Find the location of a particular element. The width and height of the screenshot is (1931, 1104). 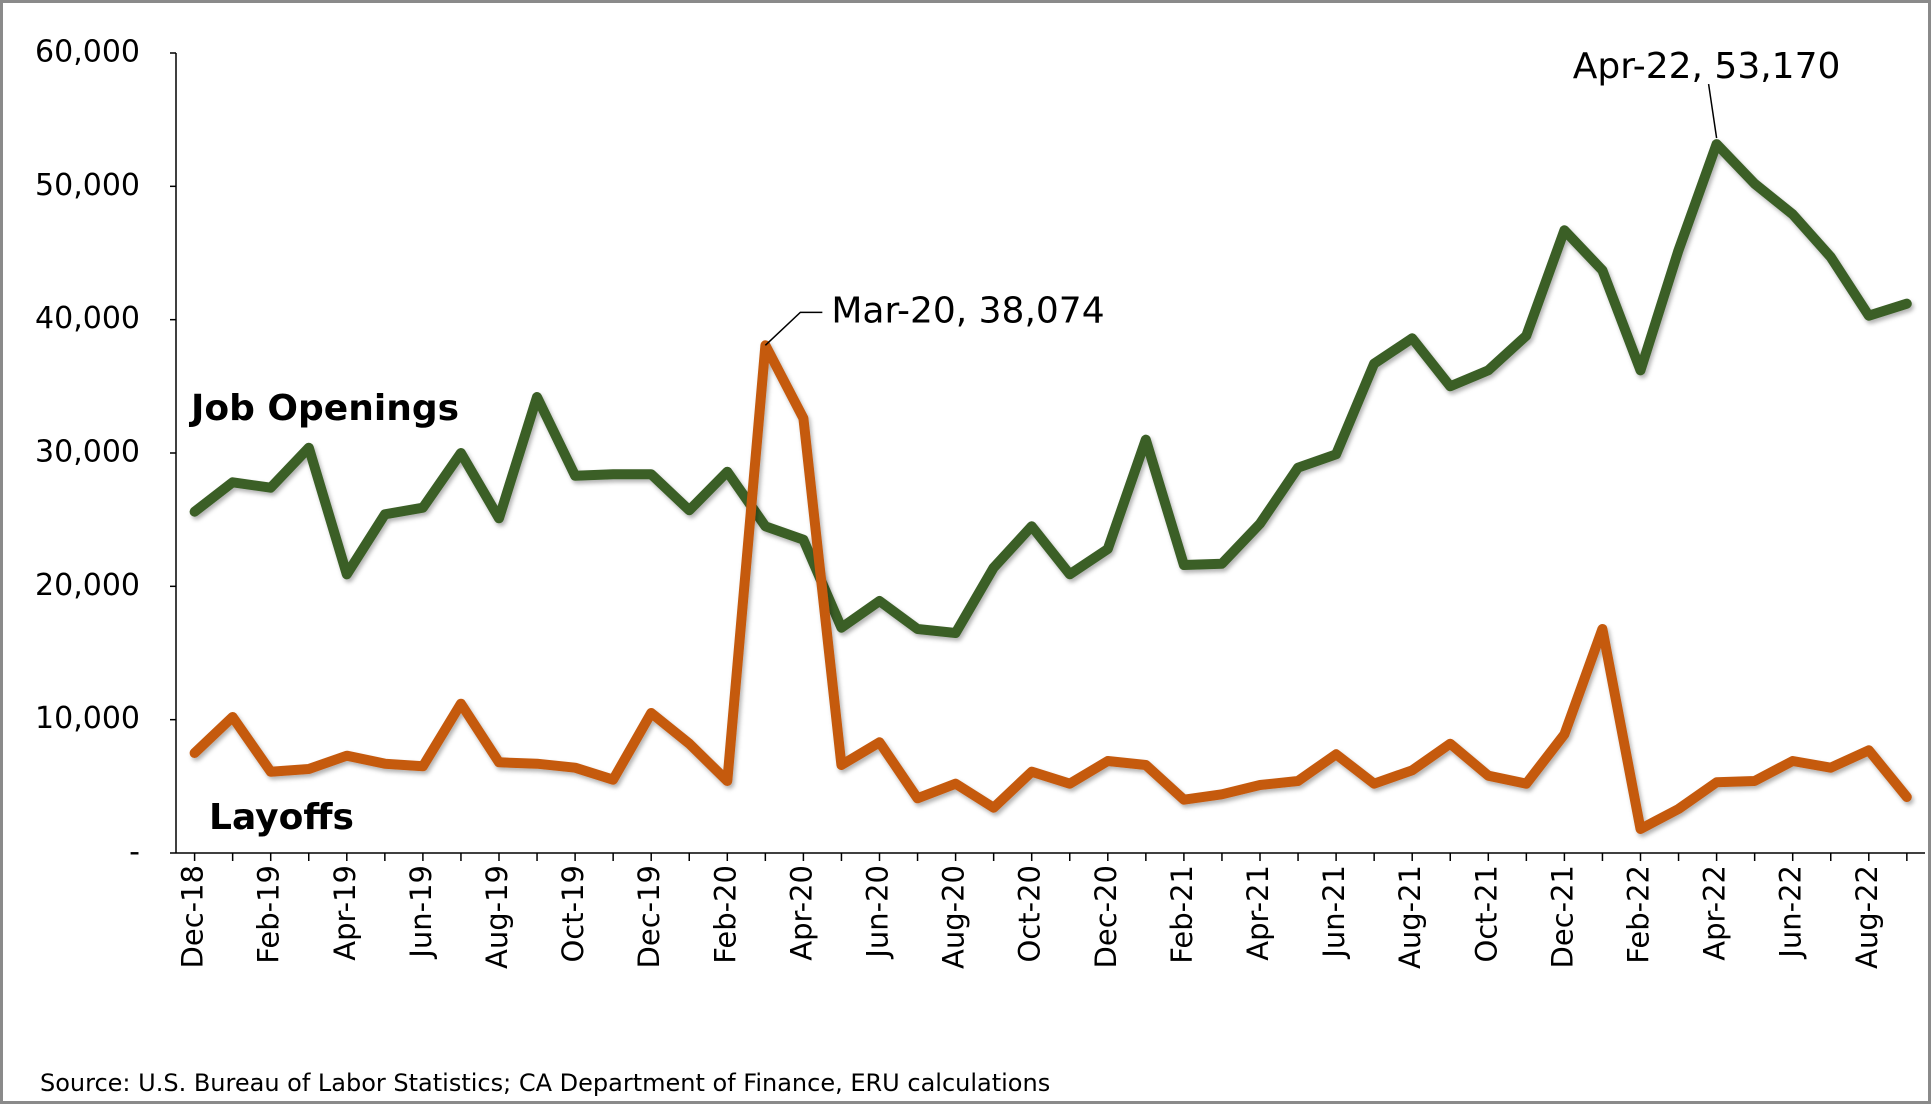

x-tick-label: Oct-19 is located at coordinates (573, 914).